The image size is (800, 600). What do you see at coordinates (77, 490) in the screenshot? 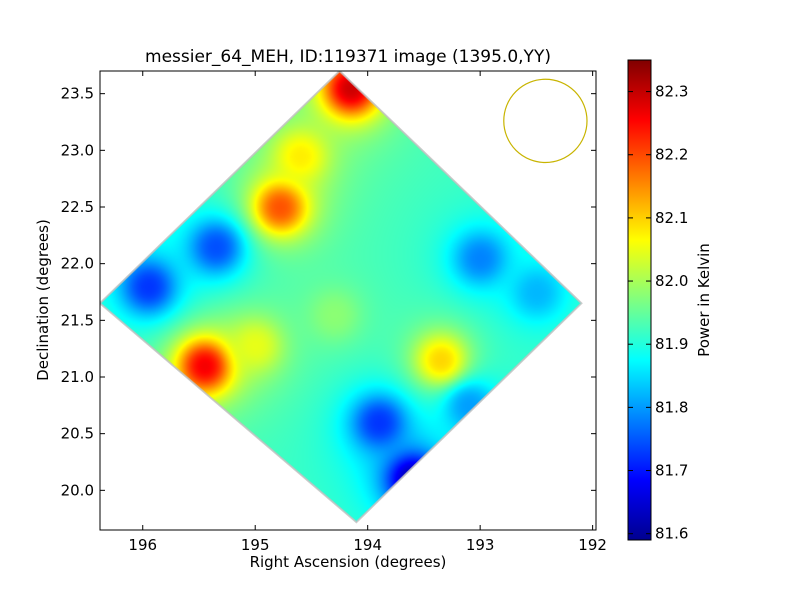
I see `y-tick-label: 20.0` at bounding box center [77, 490].